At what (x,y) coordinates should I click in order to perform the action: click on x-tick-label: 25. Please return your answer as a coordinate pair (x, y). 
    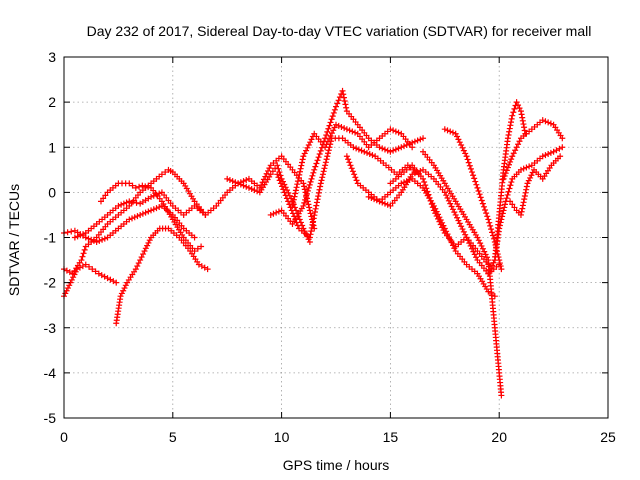
    Looking at the image, I should click on (608, 437).